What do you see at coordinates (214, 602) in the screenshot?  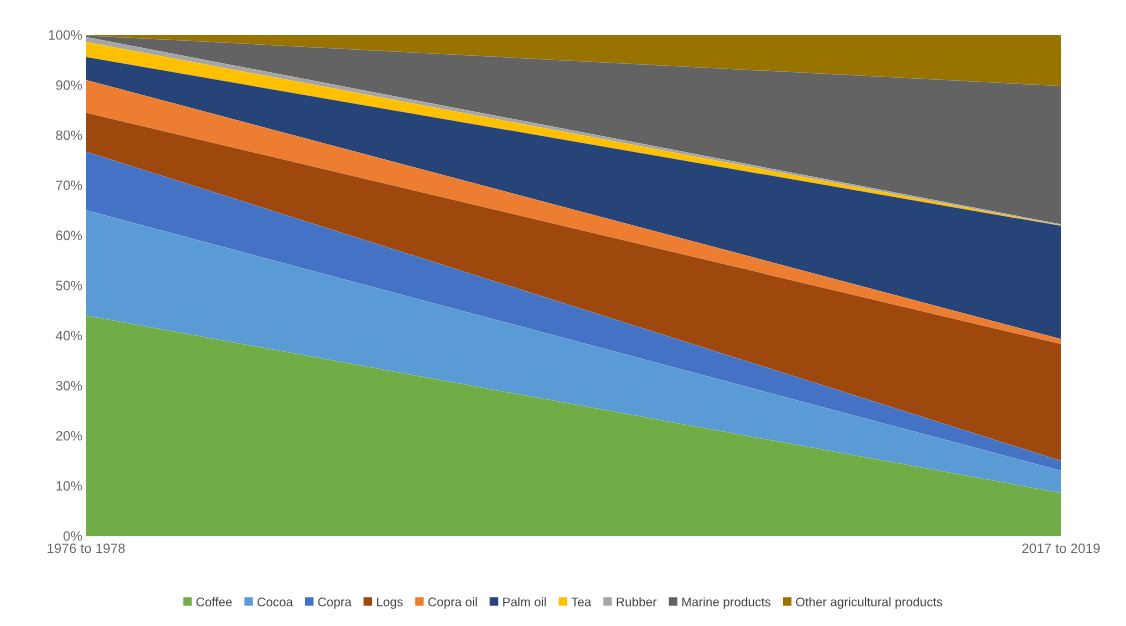 I see `legend-label: Coffee` at bounding box center [214, 602].